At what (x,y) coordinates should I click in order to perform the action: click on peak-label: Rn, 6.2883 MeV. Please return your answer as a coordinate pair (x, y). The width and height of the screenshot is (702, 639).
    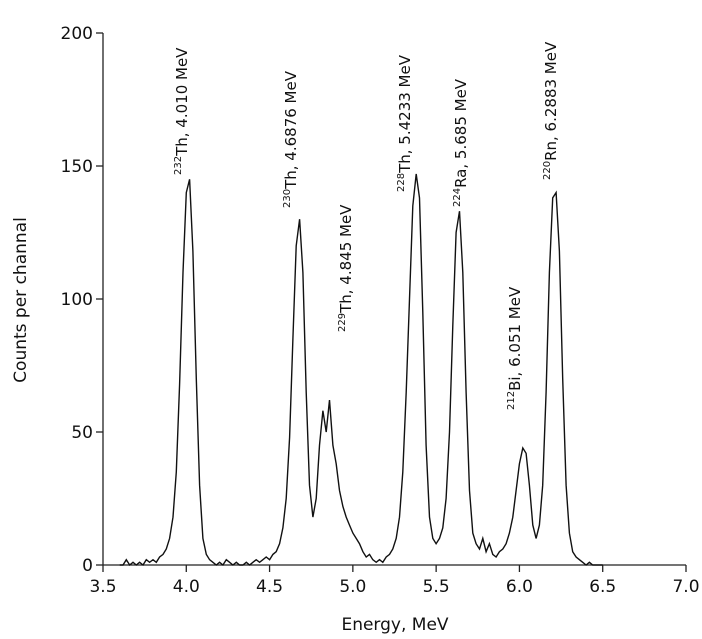
    Looking at the image, I should click on (551, 101).